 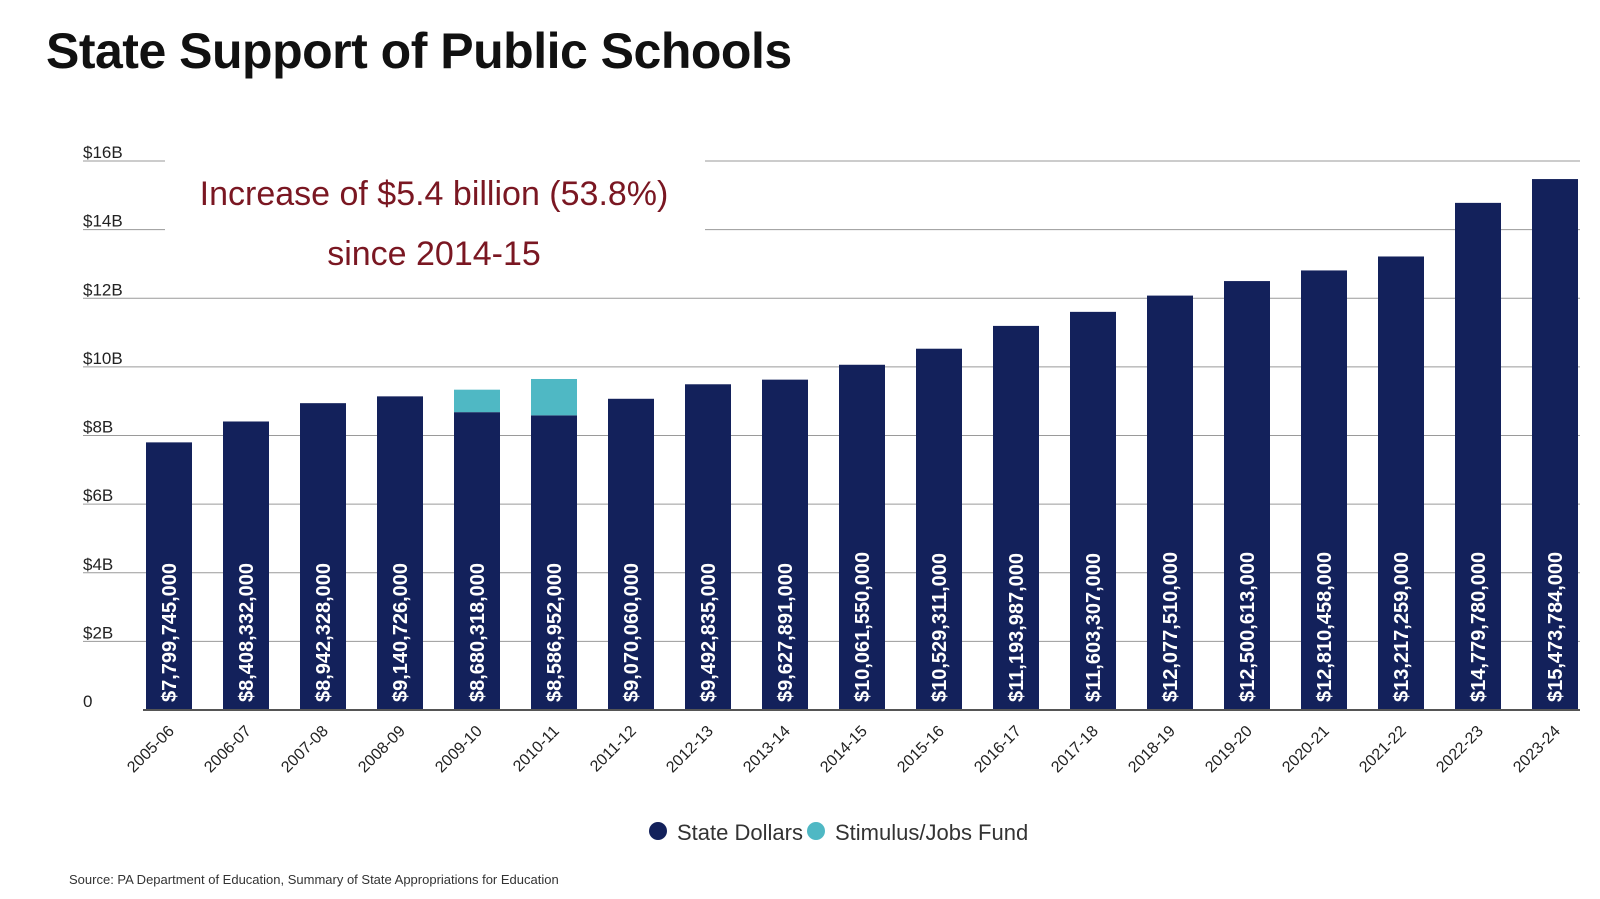 What do you see at coordinates (1306, 750) in the screenshot?
I see `x-tick-label: 2020-21` at bounding box center [1306, 750].